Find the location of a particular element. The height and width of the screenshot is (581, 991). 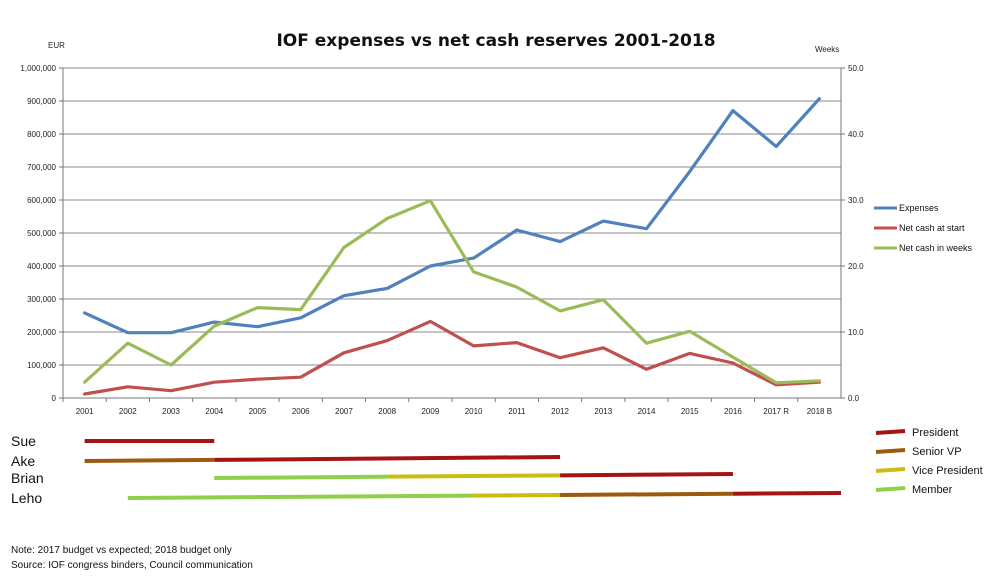

y-left-tick-label: 200,000 is located at coordinates (41, 332).